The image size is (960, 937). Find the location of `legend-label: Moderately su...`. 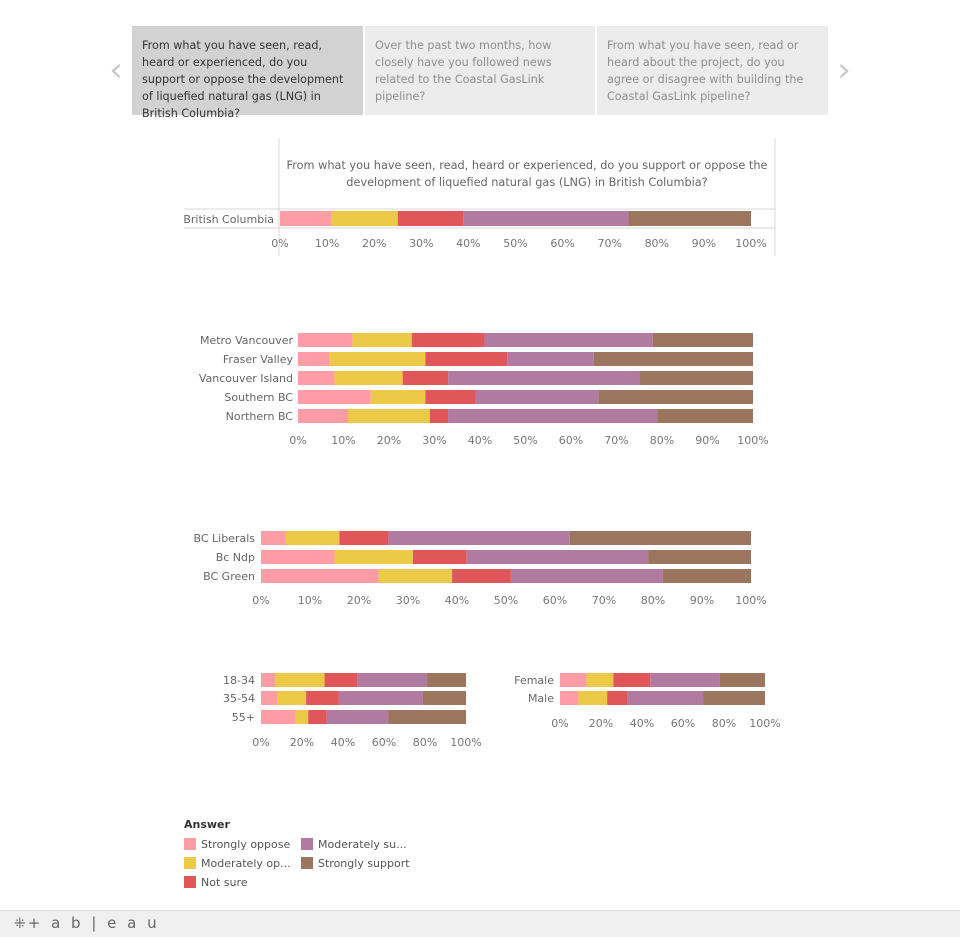

legend-label: Moderately su... is located at coordinates (362, 844).